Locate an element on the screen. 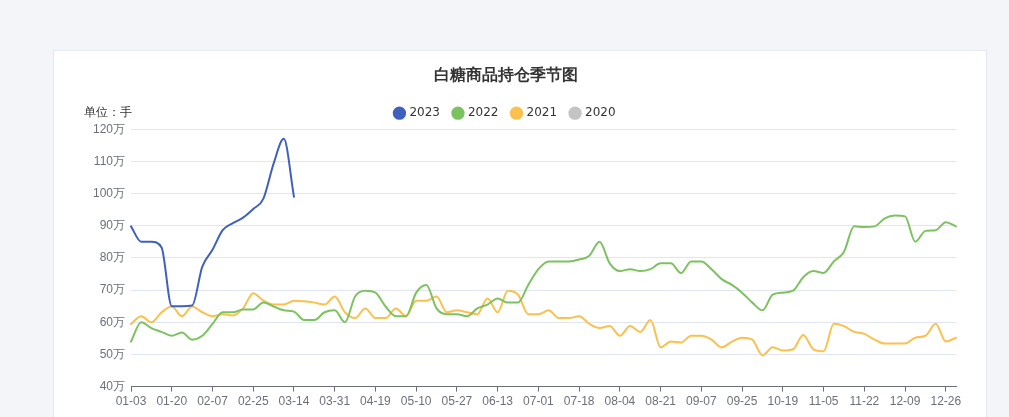  y-tick-label: 110万 is located at coordinates (109, 160).